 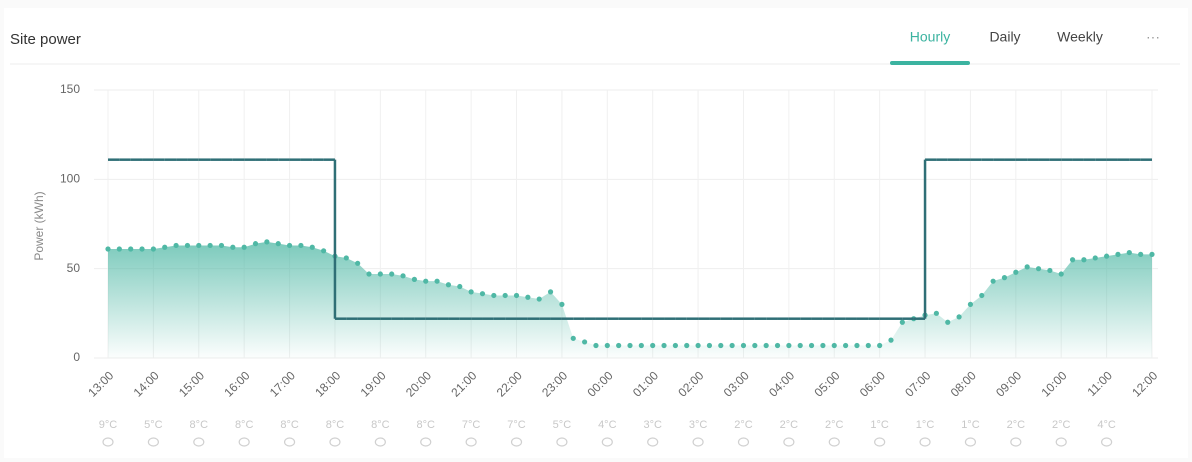 I want to click on tab: Daily, so click(x=1004, y=37).